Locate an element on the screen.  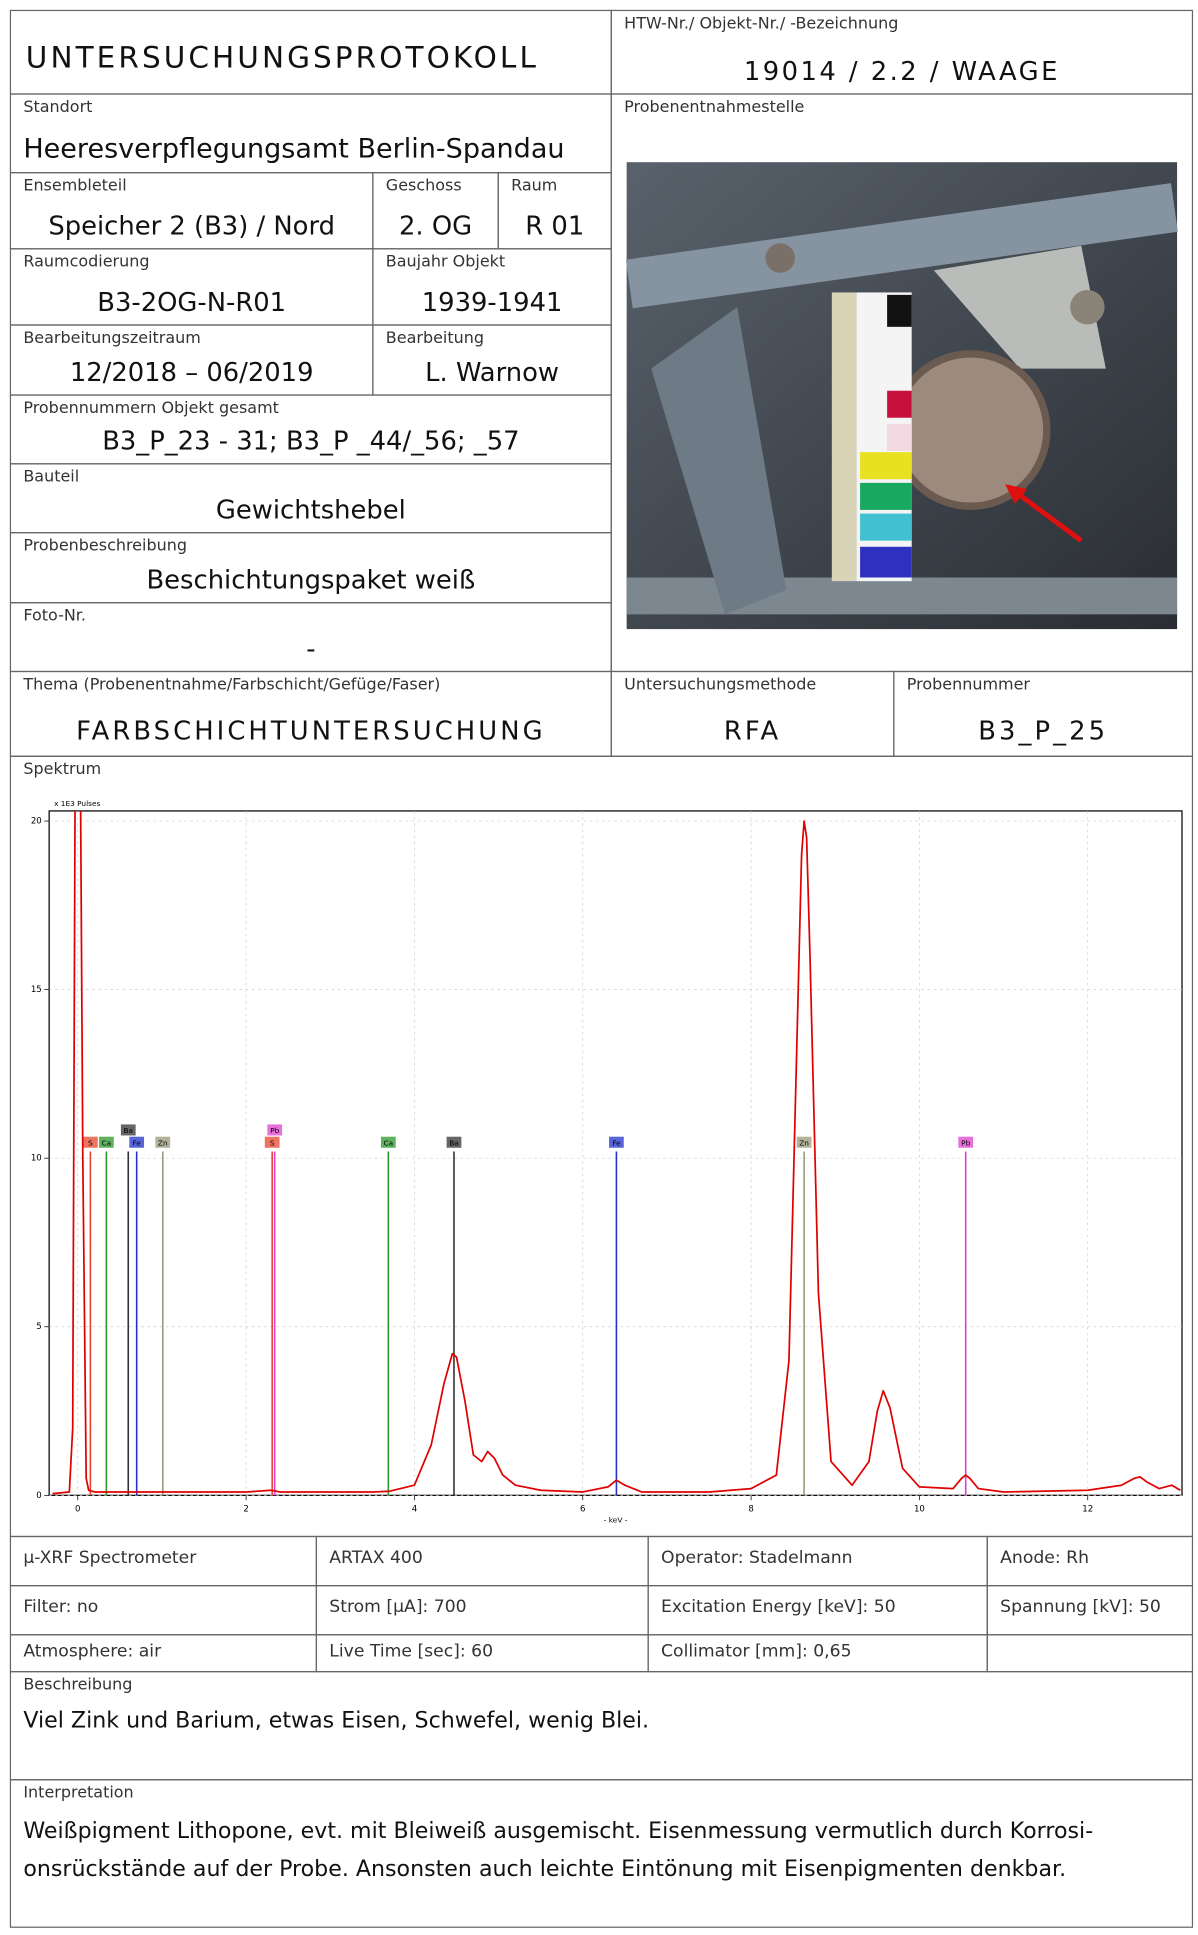
field-cell: Foto-Nr. - is located at coordinates (310, 637).